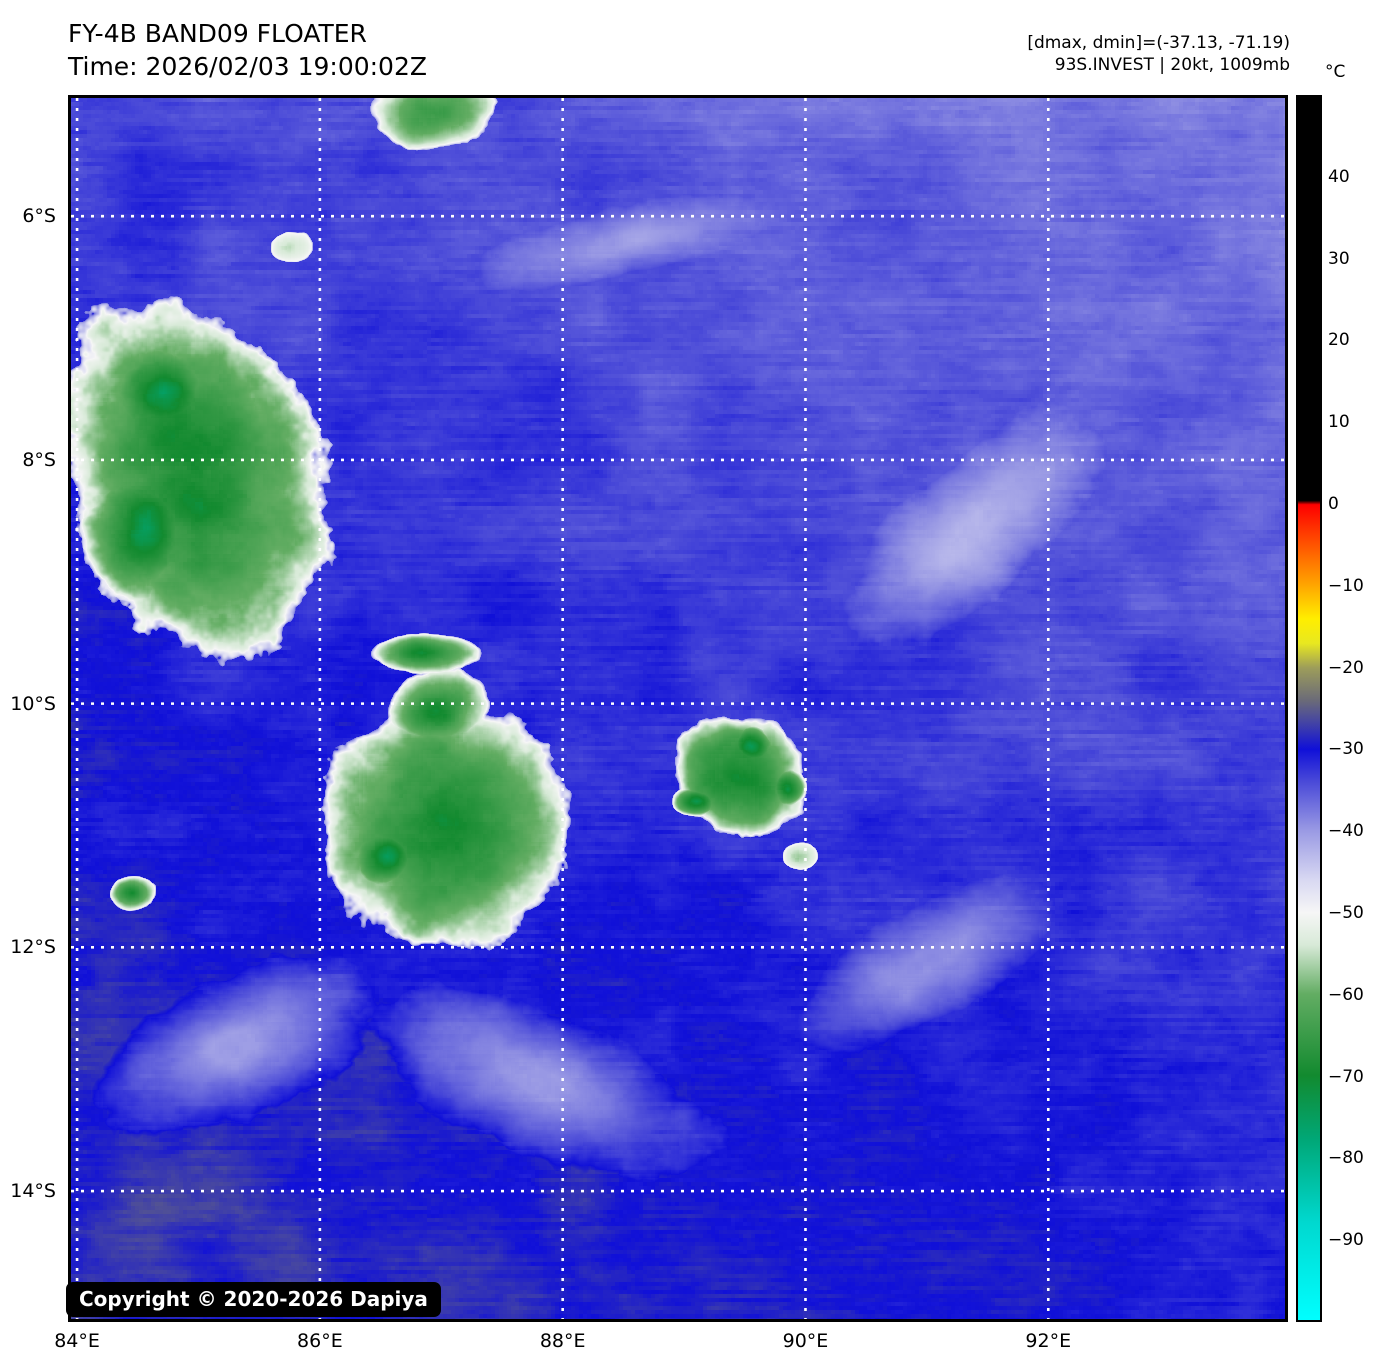  I want to click on colorbar-tick--20: −20, so click(1346, 667).